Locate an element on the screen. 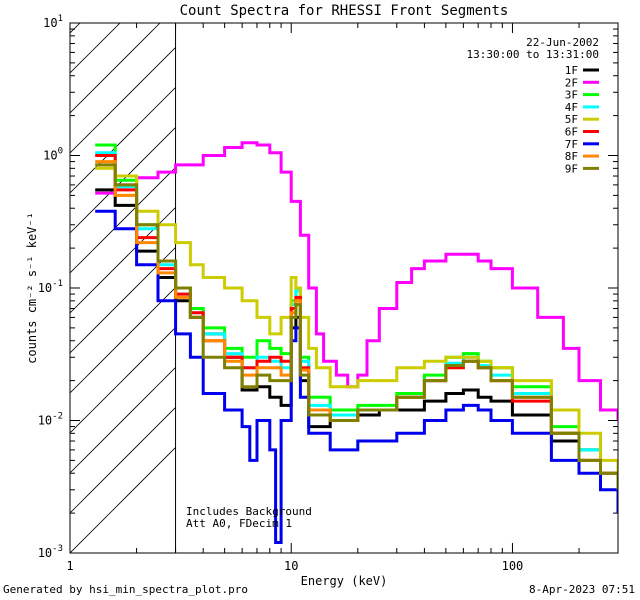  legend-label: 2F is located at coordinates (571, 82).